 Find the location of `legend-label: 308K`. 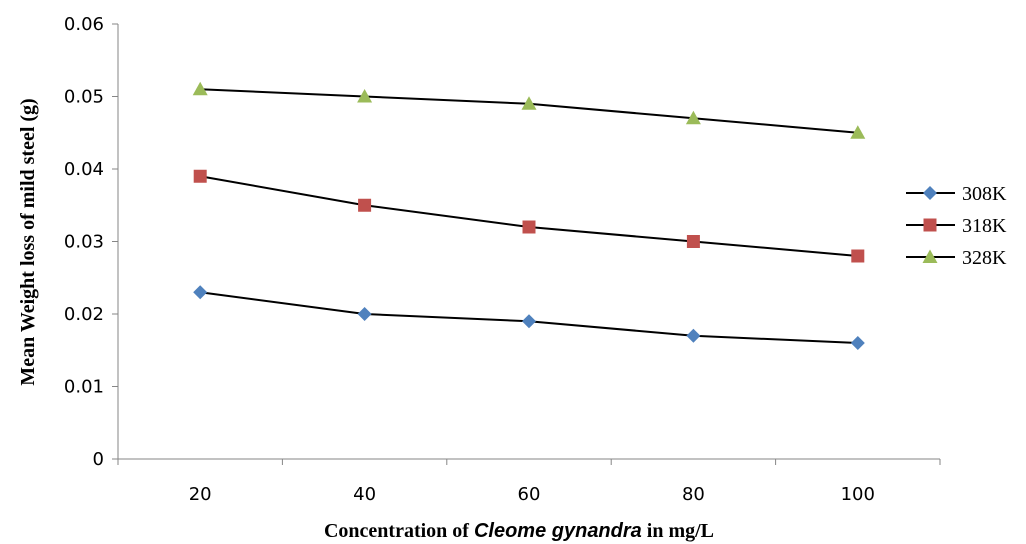

legend-label: 308K is located at coordinates (984, 194).